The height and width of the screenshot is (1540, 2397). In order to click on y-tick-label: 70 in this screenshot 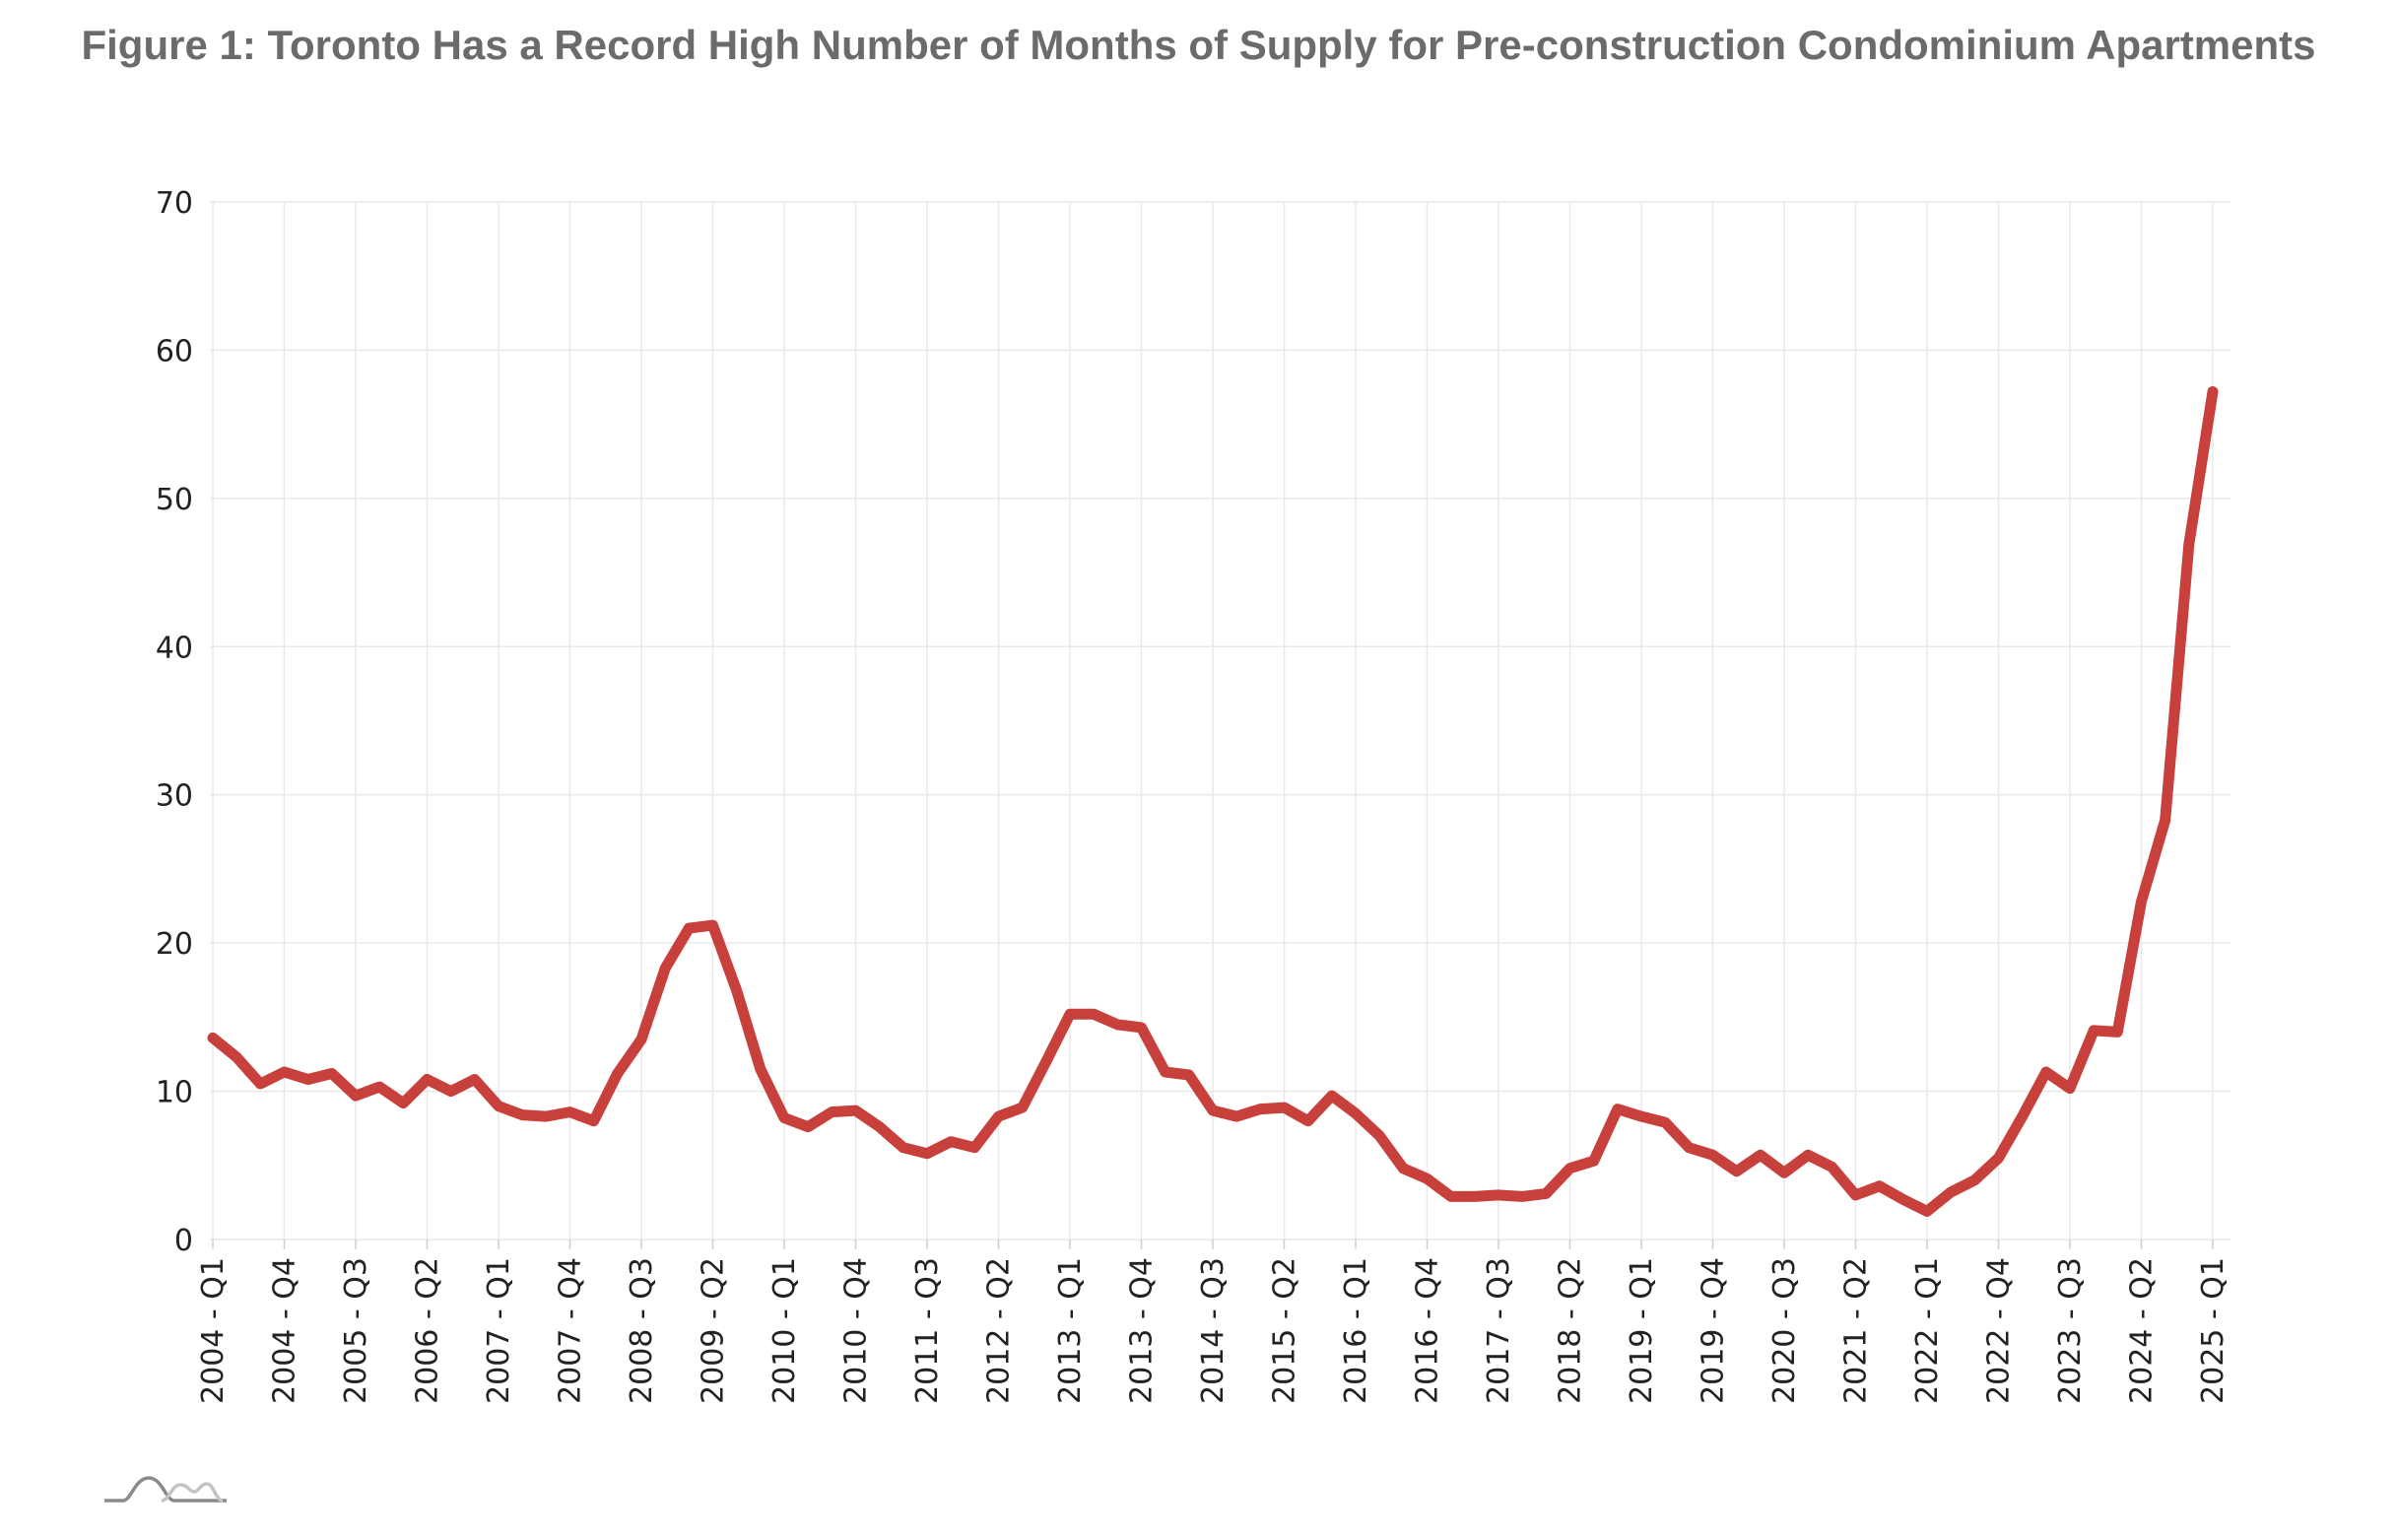, I will do `click(174, 204)`.